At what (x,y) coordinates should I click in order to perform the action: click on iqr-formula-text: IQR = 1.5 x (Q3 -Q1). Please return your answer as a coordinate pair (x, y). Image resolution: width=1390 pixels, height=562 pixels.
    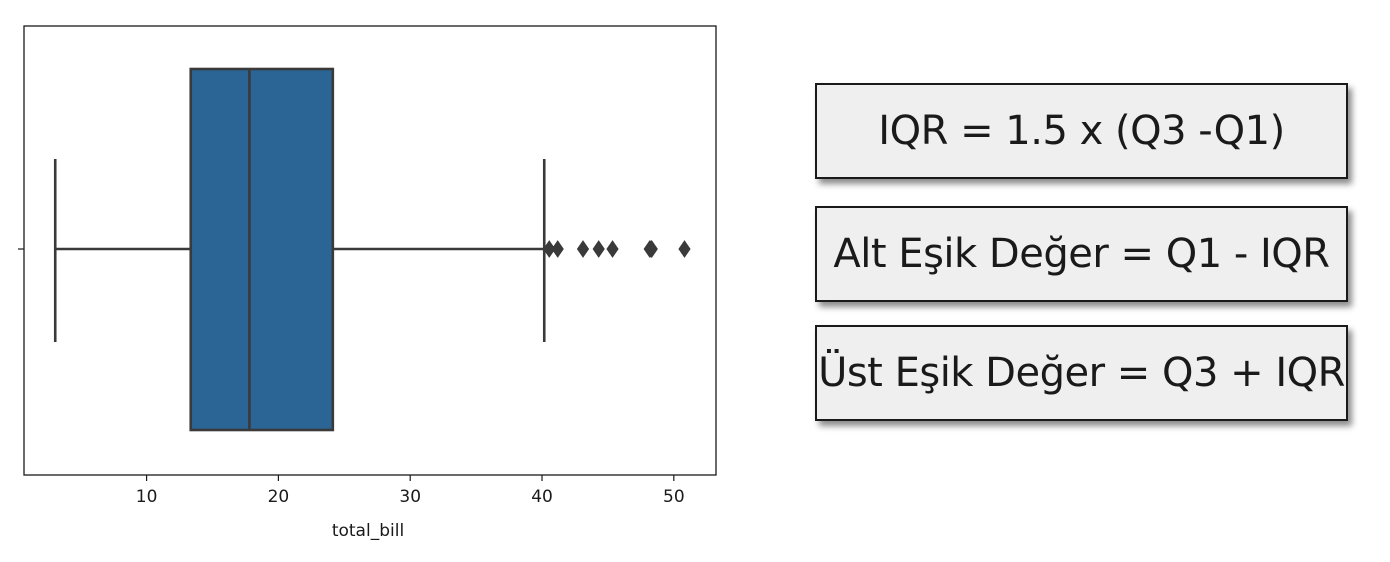
    Looking at the image, I should click on (1081, 131).